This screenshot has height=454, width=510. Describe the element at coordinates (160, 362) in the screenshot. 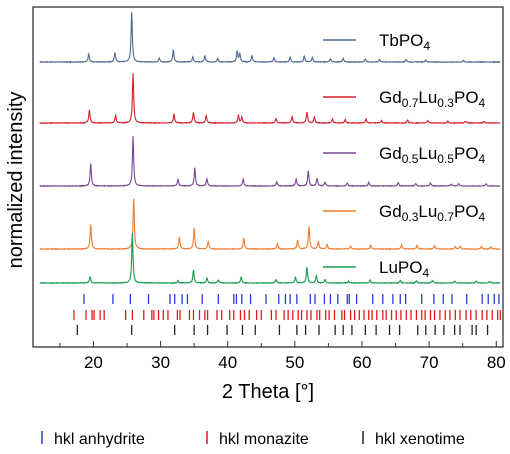

I see `x-tick-label-30: 30` at that location.